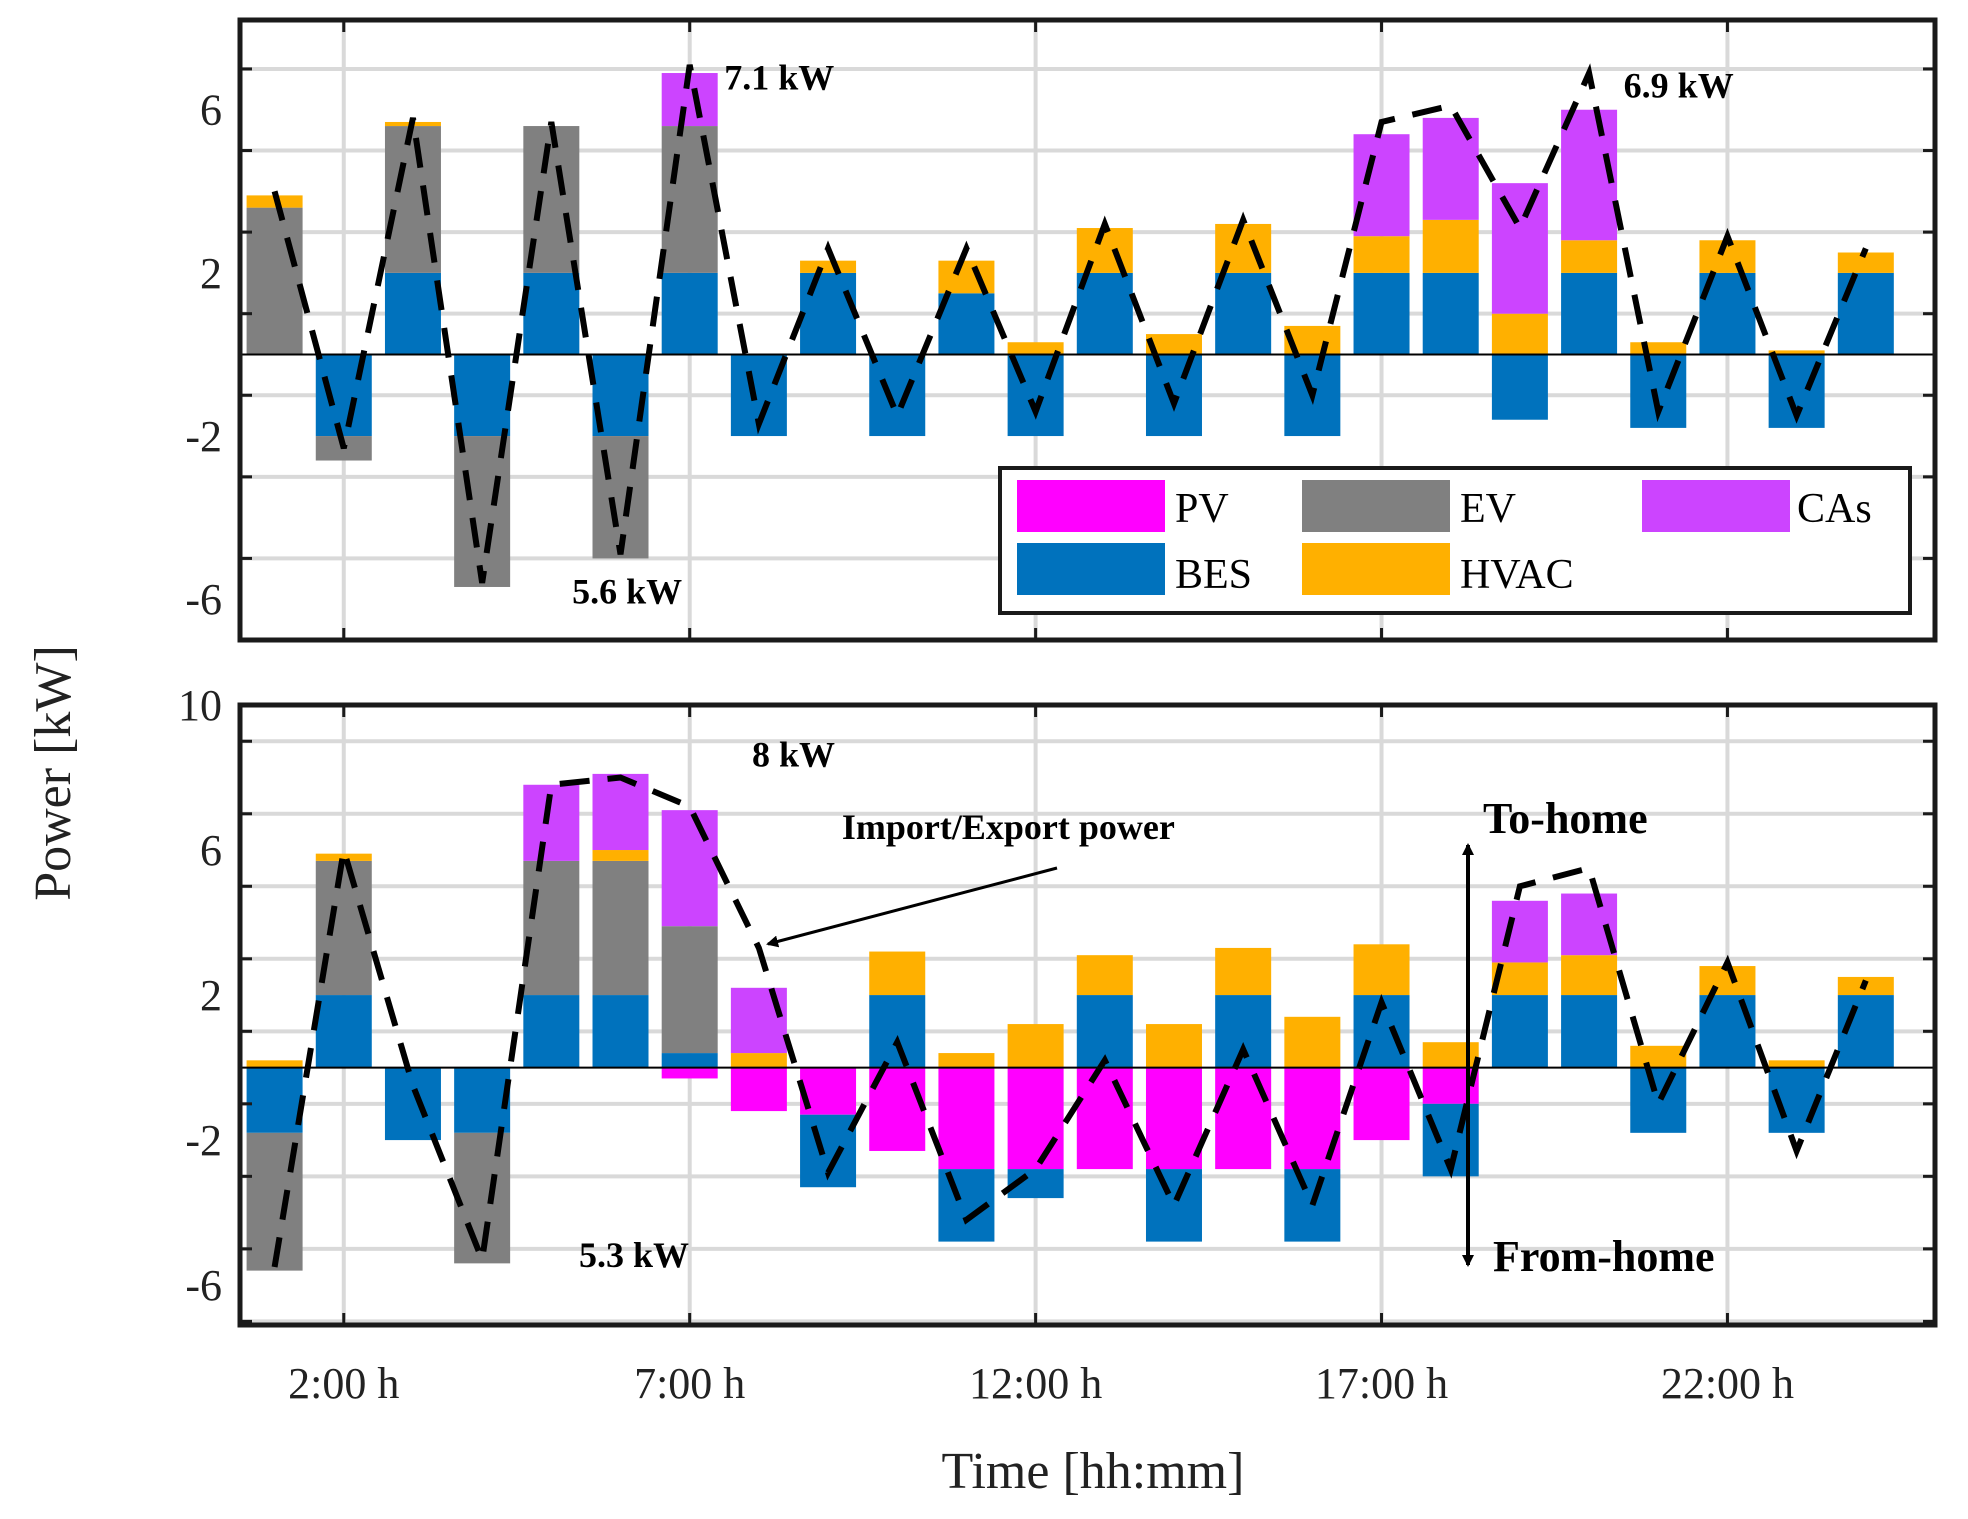  What do you see at coordinates (1035, 1383) in the screenshot?
I see `x-tick-label: 12:00 h` at bounding box center [1035, 1383].